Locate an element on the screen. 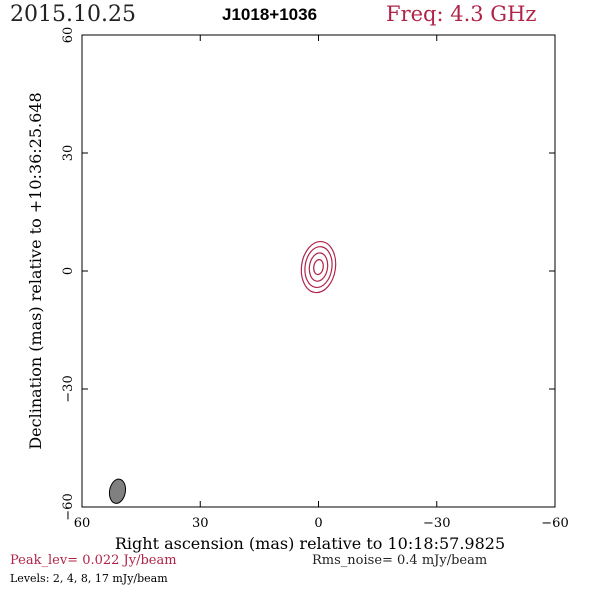  y-tick-label: −30 is located at coordinates (68, 388).